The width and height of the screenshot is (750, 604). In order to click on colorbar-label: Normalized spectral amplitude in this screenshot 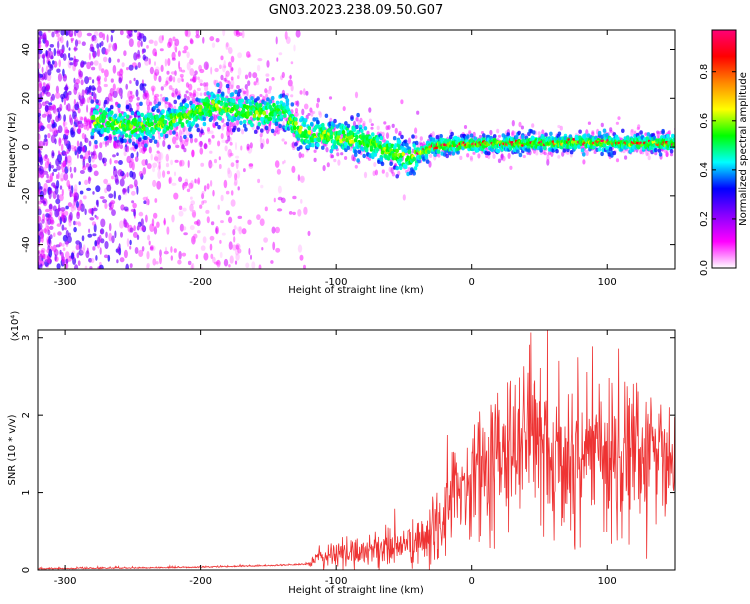, I will do `click(743, 149)`.